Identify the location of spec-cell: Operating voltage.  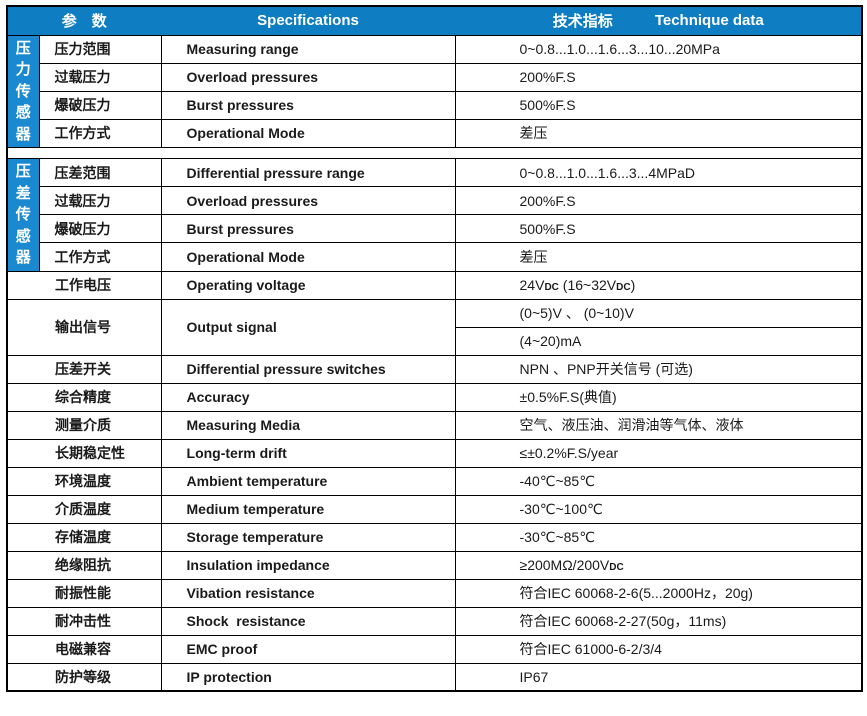
(308, 285).